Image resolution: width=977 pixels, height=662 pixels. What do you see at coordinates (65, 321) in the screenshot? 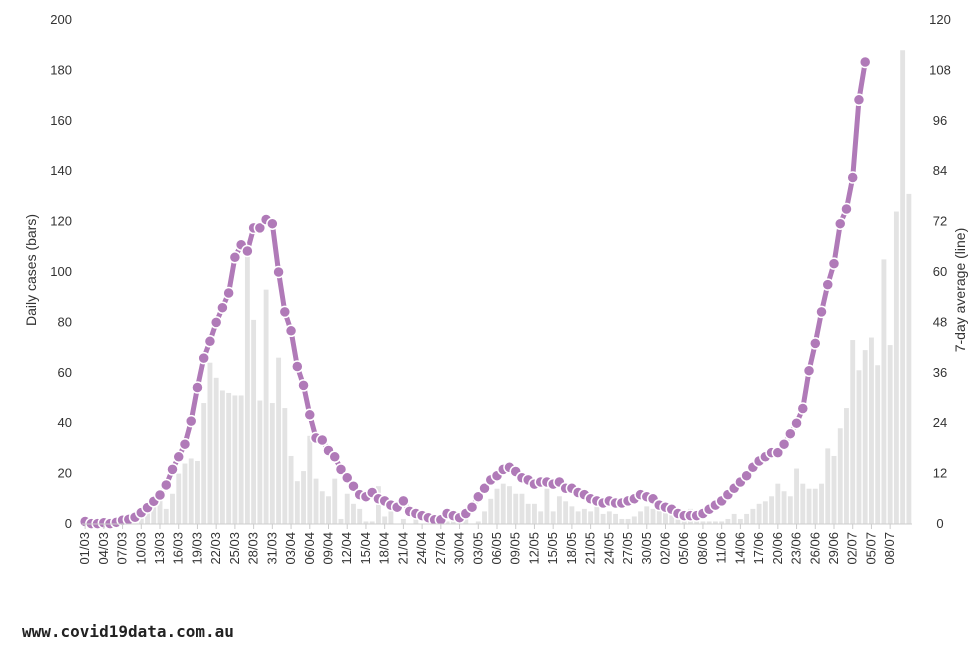
I see `left-y-tick-label: 80` at bounding box center [65, 321].